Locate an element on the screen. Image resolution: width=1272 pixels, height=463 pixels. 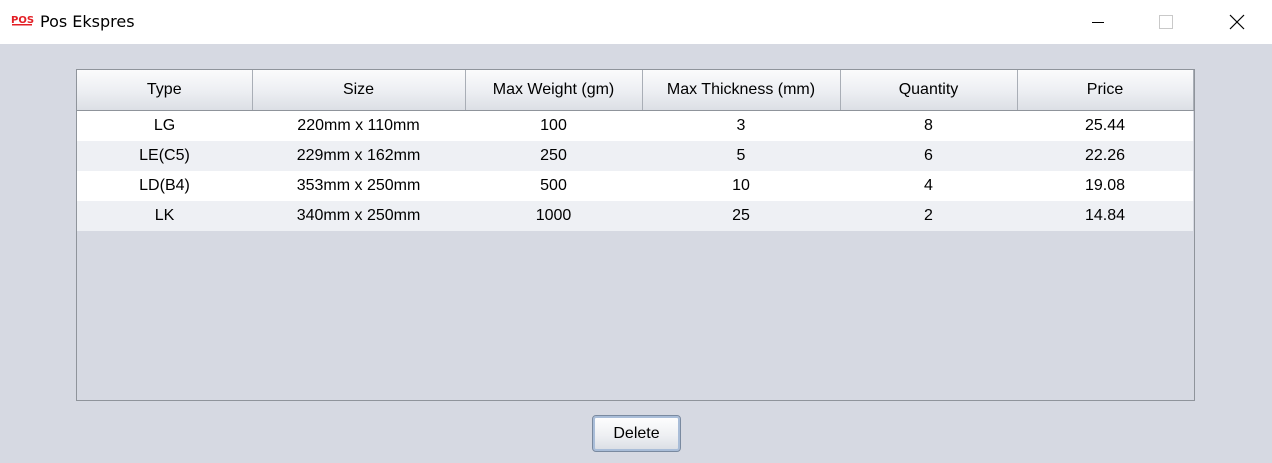
cell-quantity: 4 is located at coordinates (928, 186).